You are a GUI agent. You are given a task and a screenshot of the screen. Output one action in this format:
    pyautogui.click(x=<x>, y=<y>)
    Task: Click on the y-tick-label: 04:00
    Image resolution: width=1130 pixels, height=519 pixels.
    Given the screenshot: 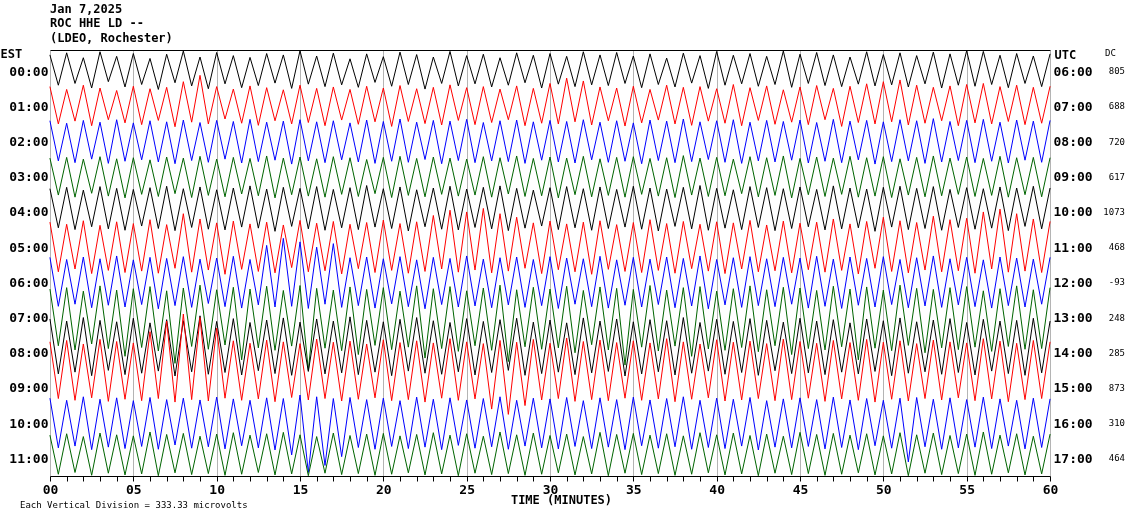 What is the action you would take?
    pyautogui.click(x=29, y=212)
    